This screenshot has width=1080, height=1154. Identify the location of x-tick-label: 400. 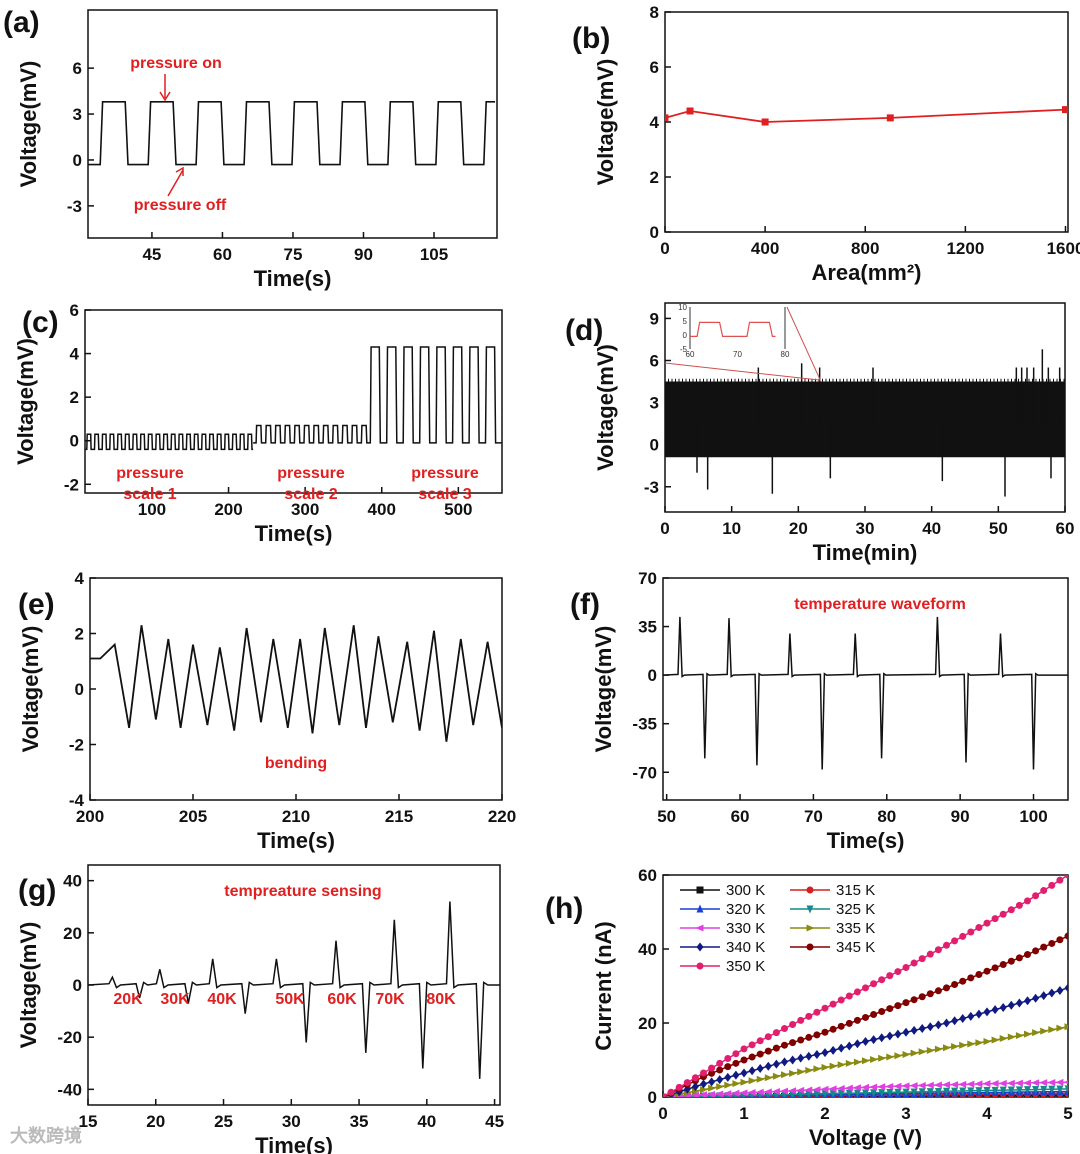
(765, 248).